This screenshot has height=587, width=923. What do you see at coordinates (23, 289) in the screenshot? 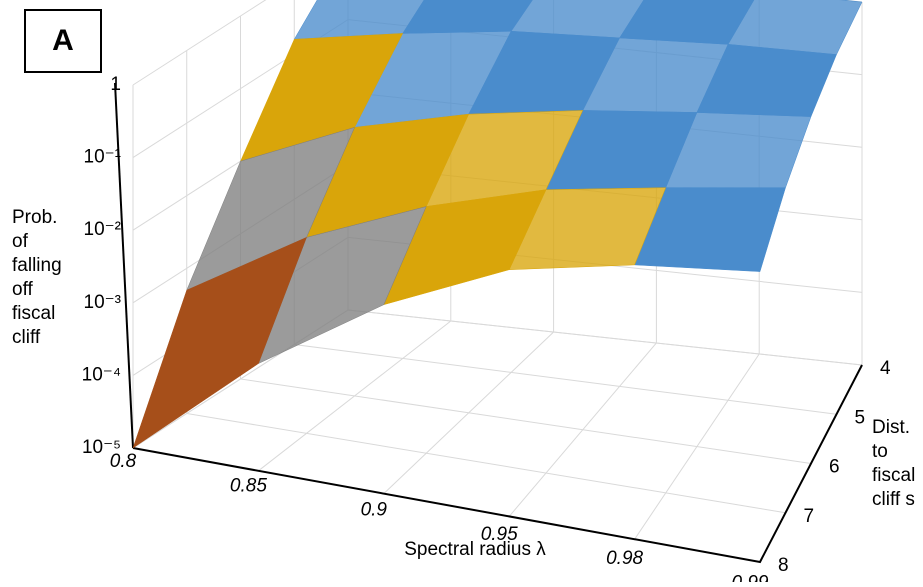
I see `z-axis-title: off` at bounding box center [23, 289].